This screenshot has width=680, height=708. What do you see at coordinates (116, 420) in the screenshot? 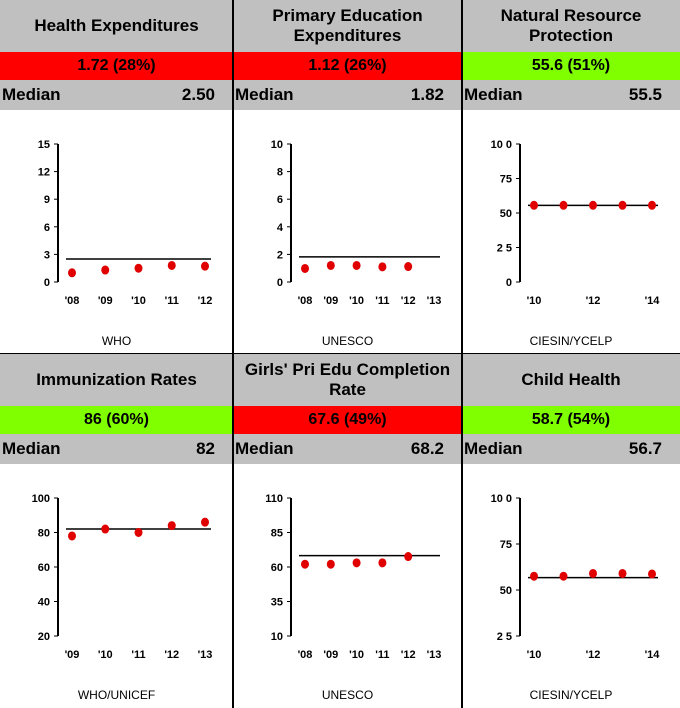
I see `score-badge: 86 (60%)` at bounding box center [116, 420].